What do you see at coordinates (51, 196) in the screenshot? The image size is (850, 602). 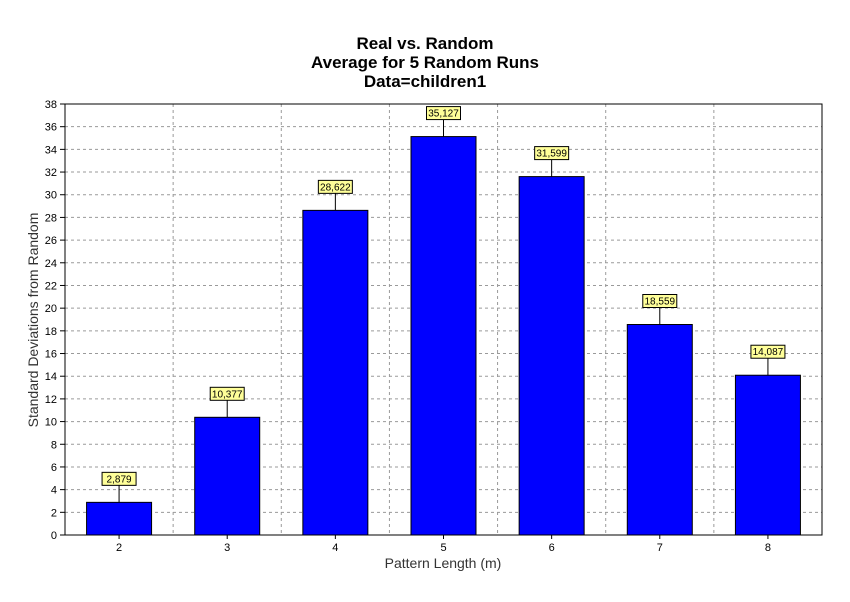 I see `y-tick-label: 30` at bounding box center [51, 196].